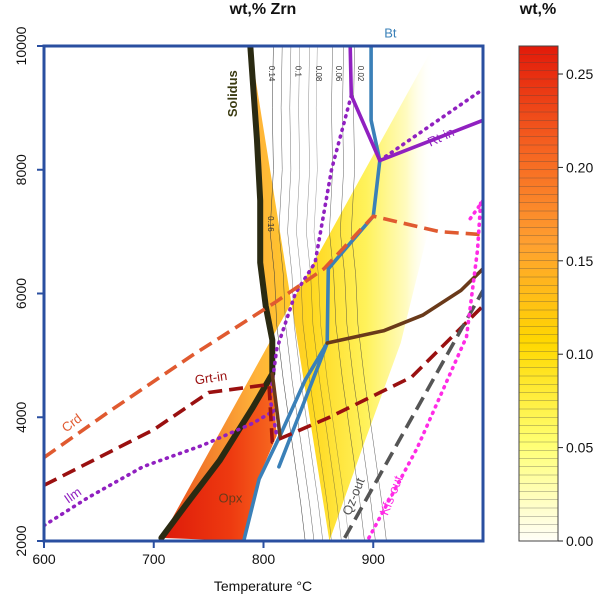 The image size is (608, 595). I want to click on y-tick-label-6000: 6000, so click(21, 293).